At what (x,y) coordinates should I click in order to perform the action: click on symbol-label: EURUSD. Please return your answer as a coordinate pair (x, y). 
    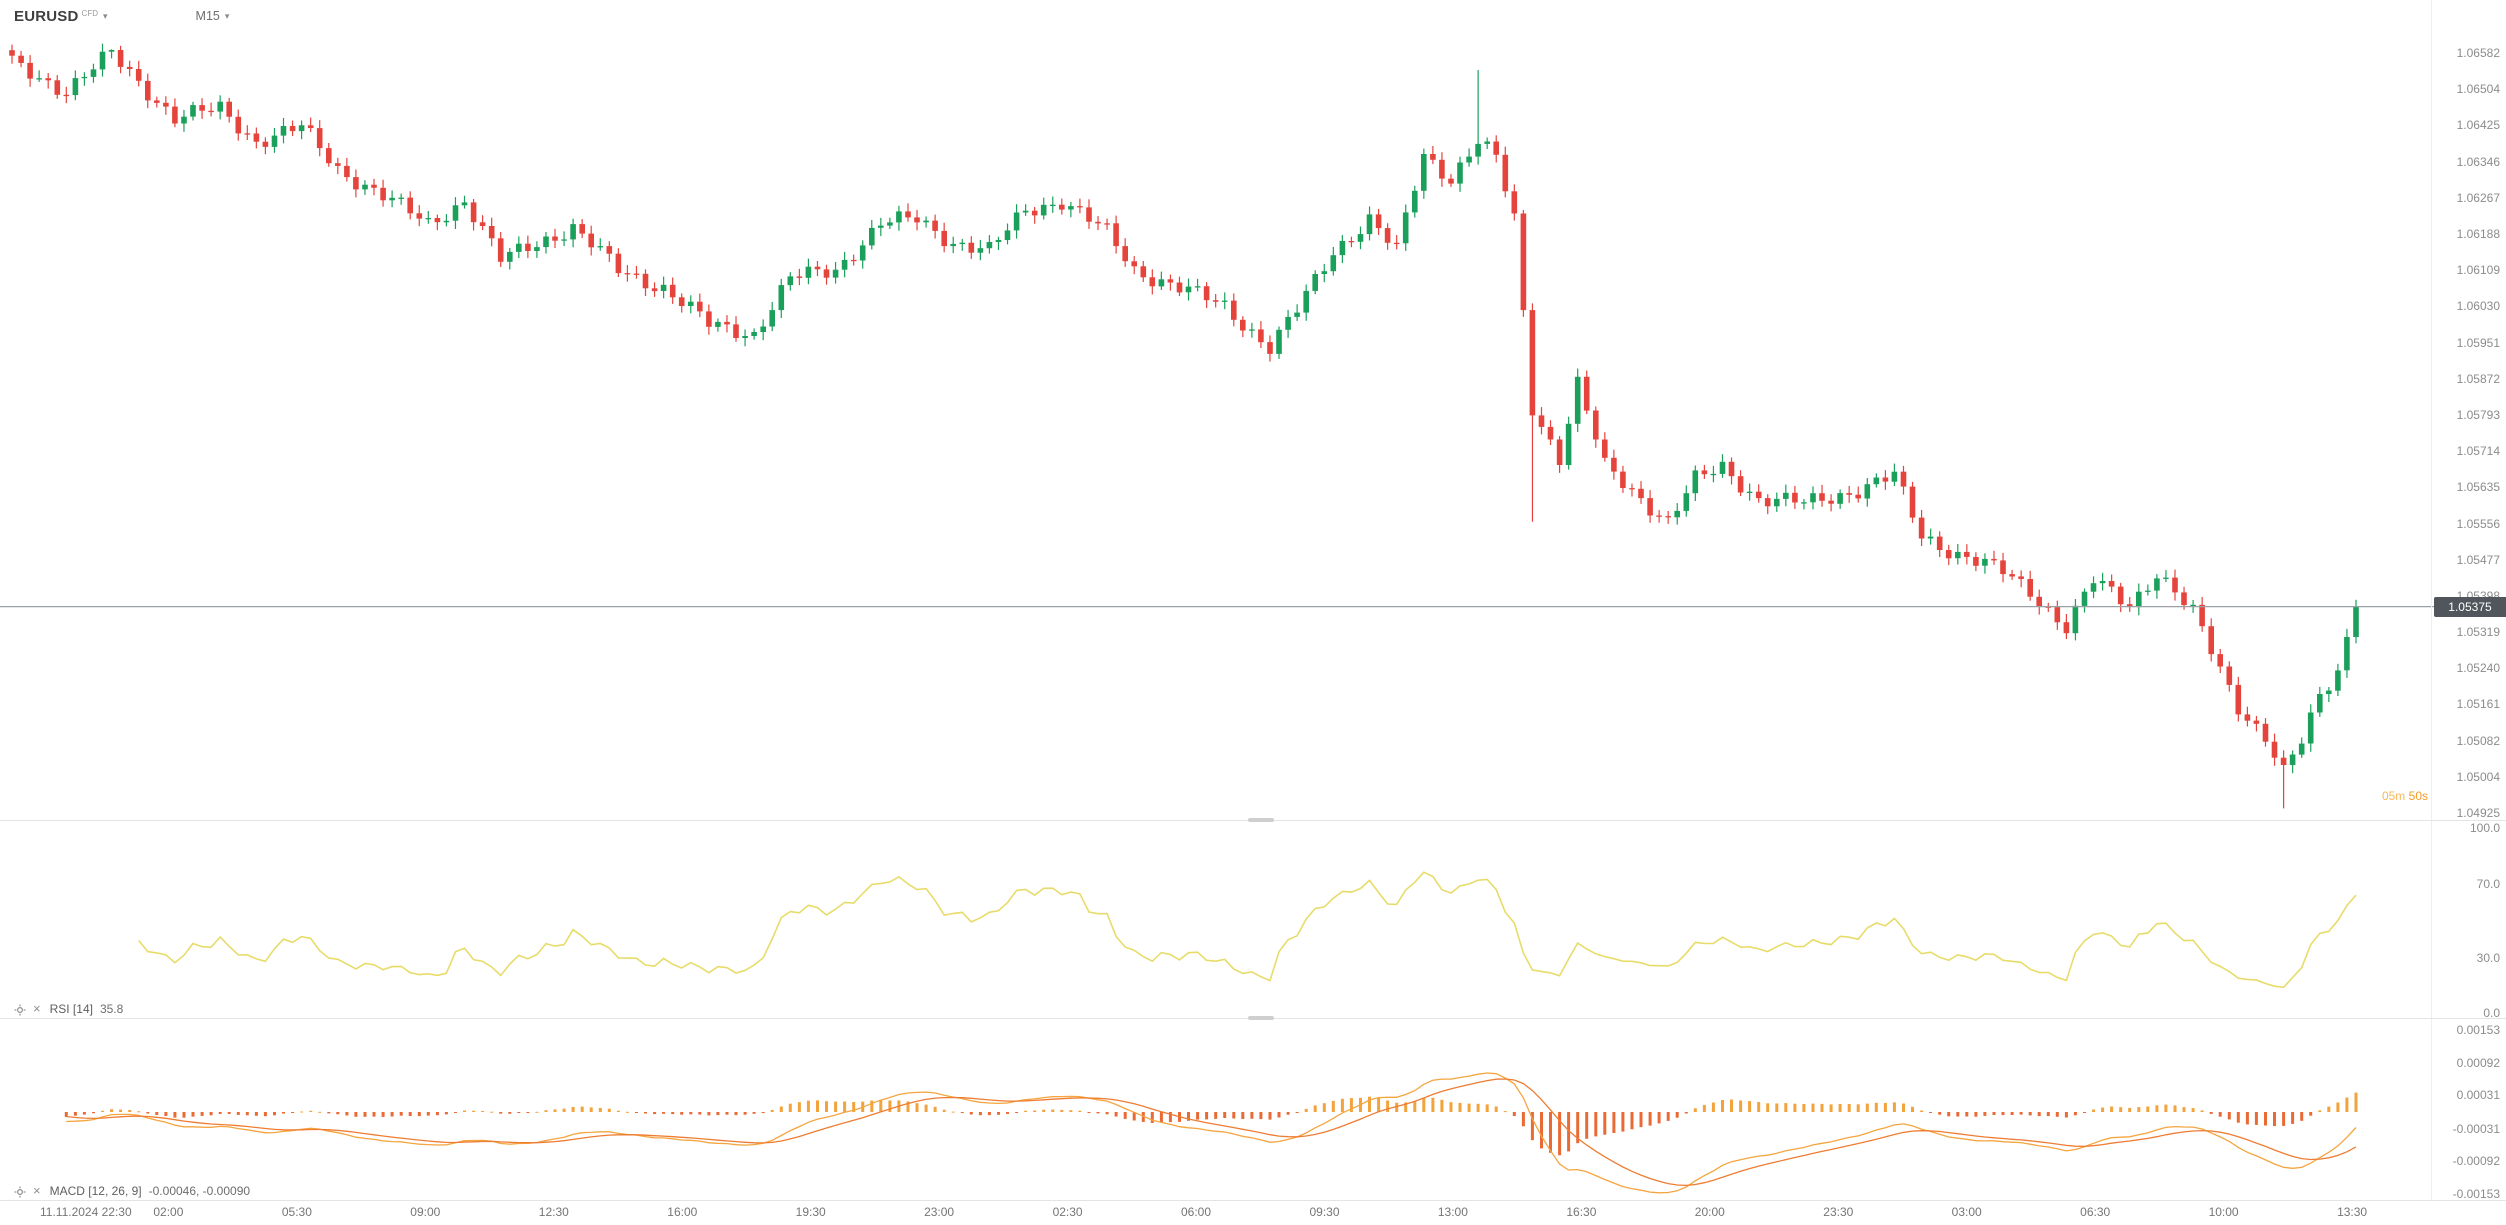
    Looking at the image, I should click on (46, 16).